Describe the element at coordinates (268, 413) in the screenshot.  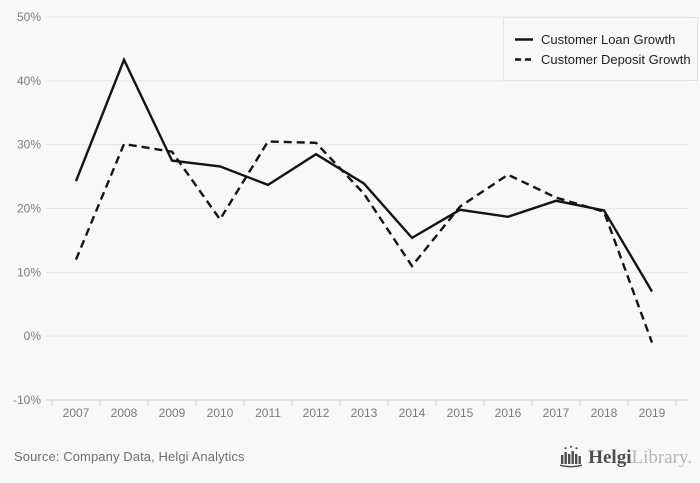
I see `x-axis-tick-label: 2011` at that location.